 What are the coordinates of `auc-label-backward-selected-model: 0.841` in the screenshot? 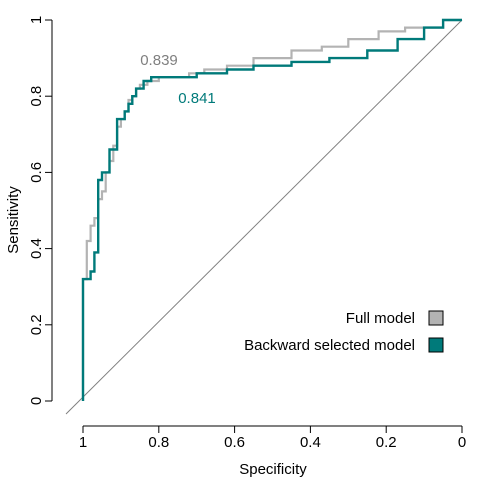 It's located at (197, 98).